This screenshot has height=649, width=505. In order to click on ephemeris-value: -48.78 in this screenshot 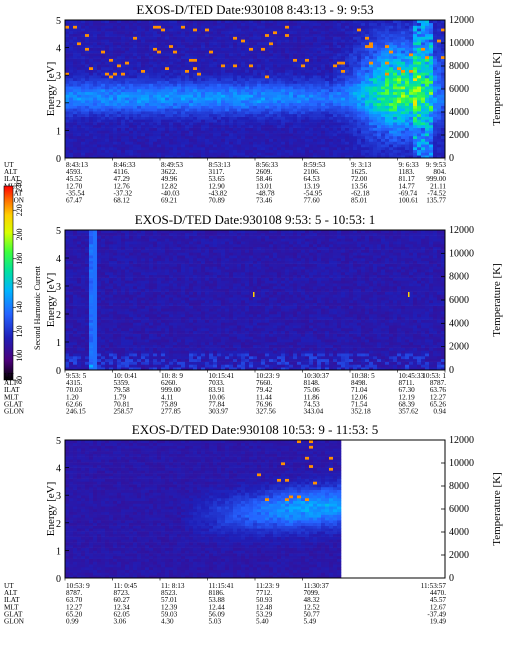, I will do `click(265, 193)`.